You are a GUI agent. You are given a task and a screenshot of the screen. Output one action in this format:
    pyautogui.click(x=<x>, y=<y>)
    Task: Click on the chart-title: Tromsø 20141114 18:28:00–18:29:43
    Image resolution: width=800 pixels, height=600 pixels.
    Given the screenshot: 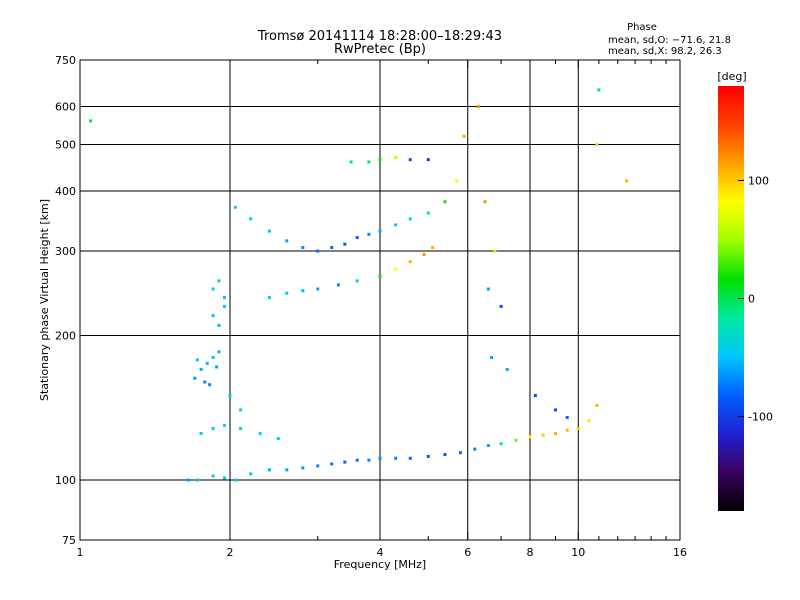 What is the action you would take?
    pyautogui.click(x=379, y=36)
    